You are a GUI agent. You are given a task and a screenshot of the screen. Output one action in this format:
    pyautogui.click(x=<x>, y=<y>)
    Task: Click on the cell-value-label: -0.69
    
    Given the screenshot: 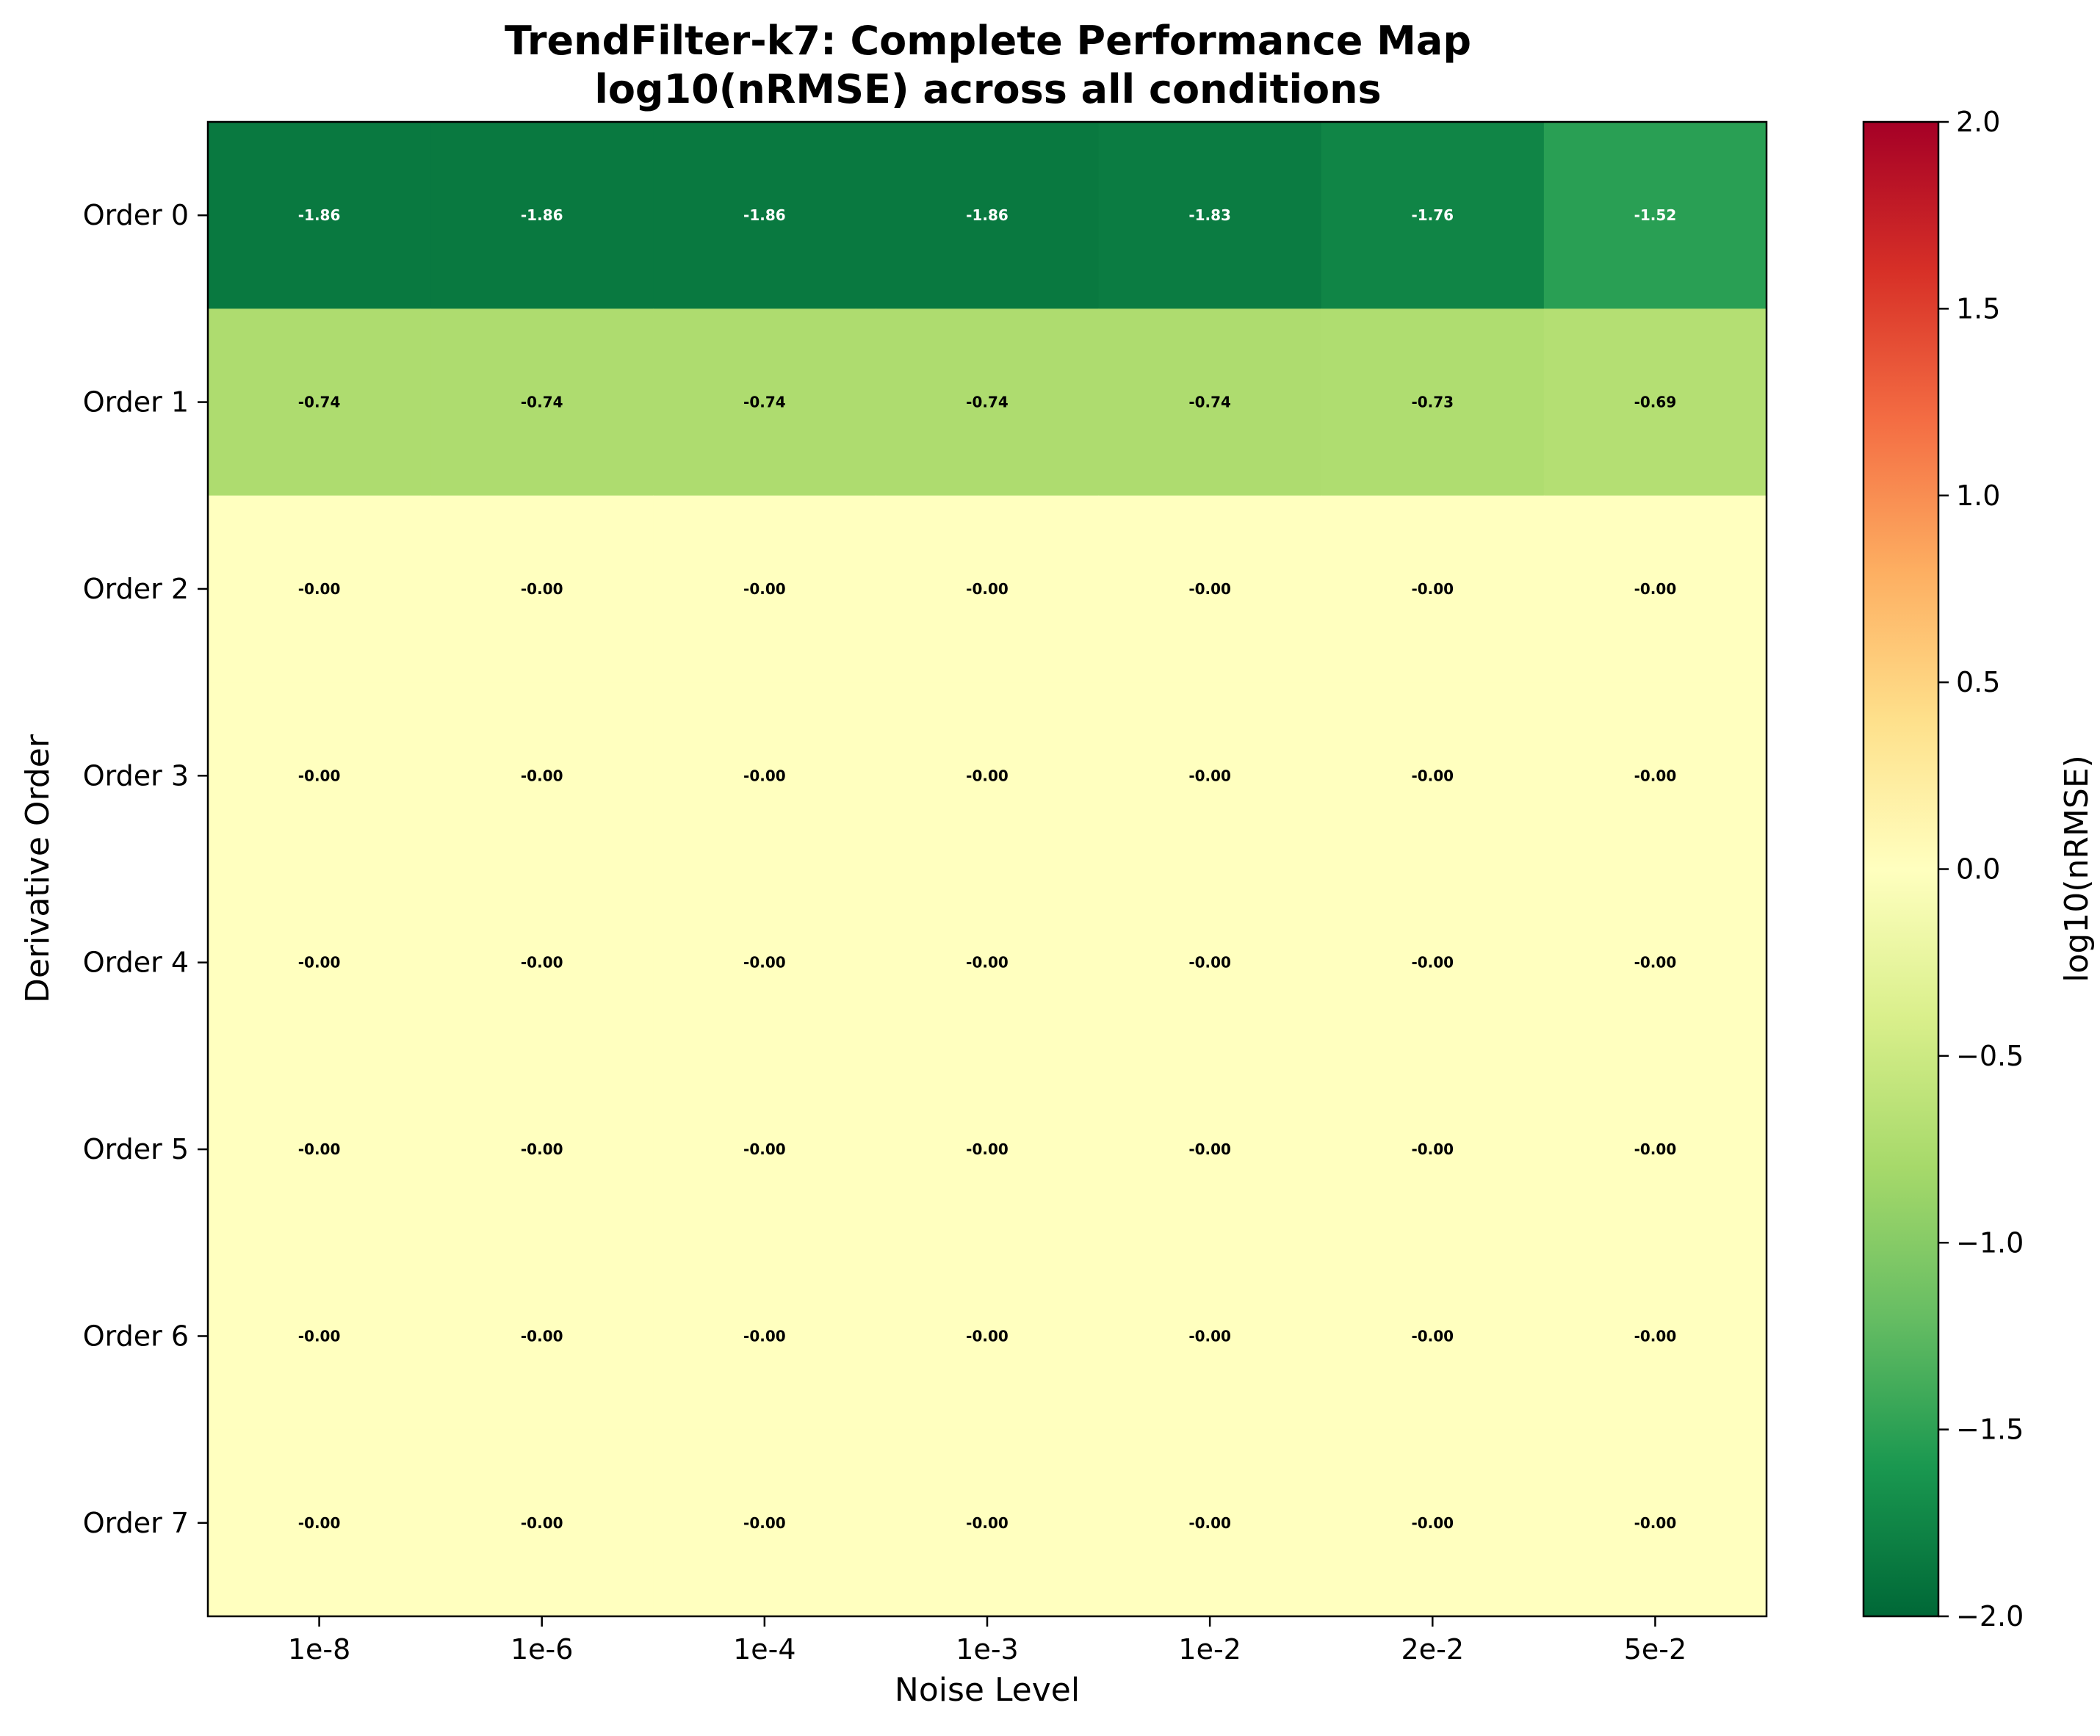 What is the action you would take?
    pyautogui.click(x=1655, y=402)
    